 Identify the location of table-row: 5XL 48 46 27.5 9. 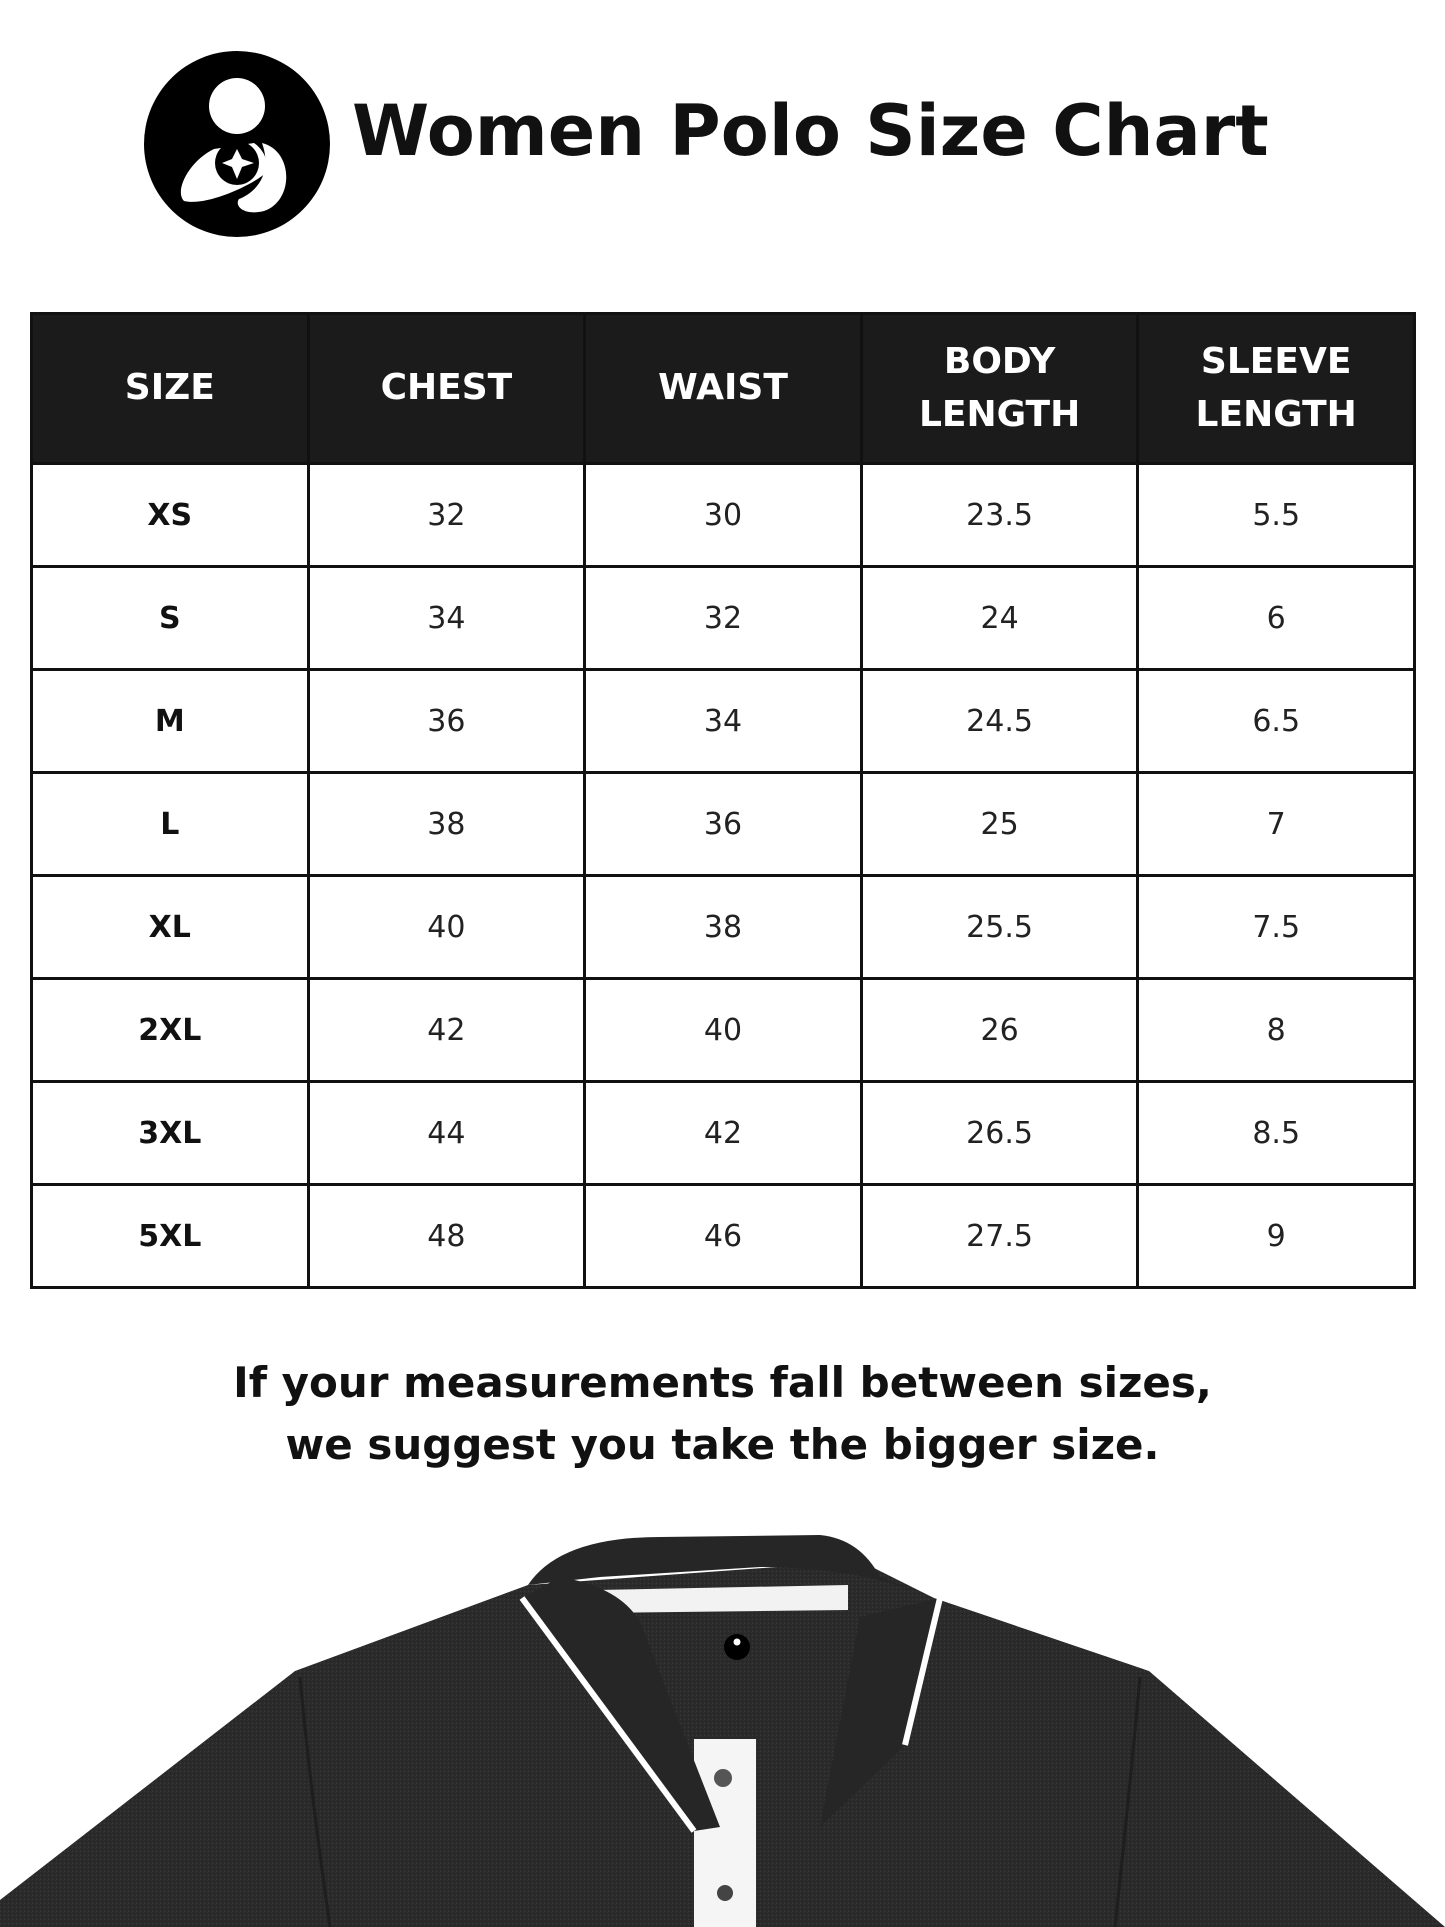
(723, 1236).